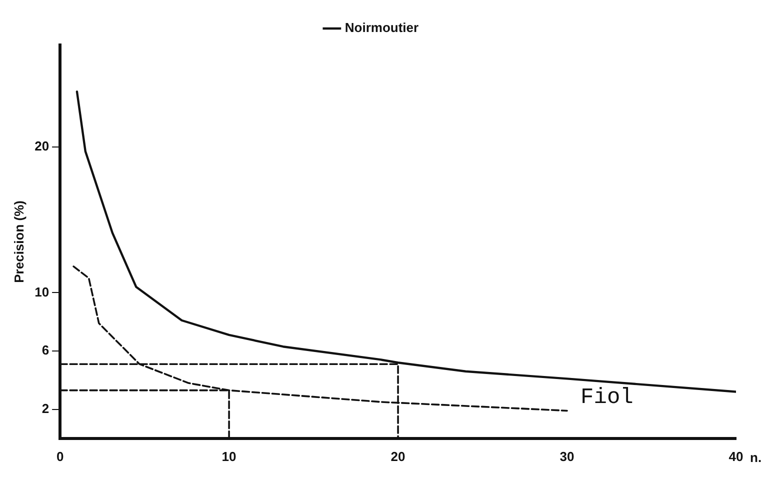 The width and height of the screenshot is (784, 477). What do you see at coordinates (42, 146) in the screenshot?
I see `y-tick-label: 20` at bounding box center [42, 146].